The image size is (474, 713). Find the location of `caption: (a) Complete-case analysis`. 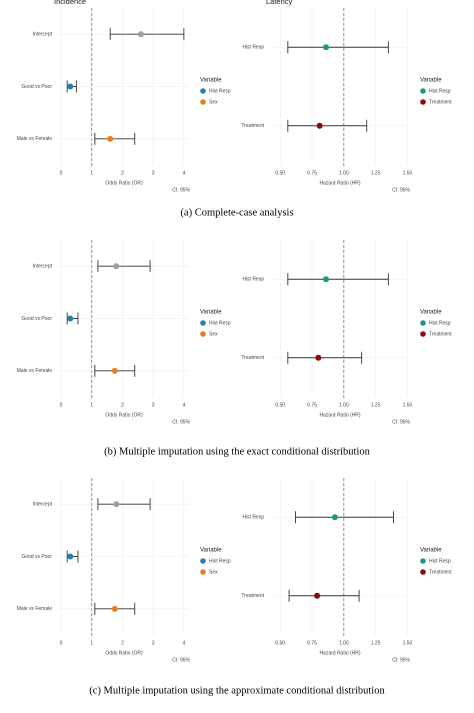

caption: (a) Complete-case analysis is located at coordinates (236, 212).